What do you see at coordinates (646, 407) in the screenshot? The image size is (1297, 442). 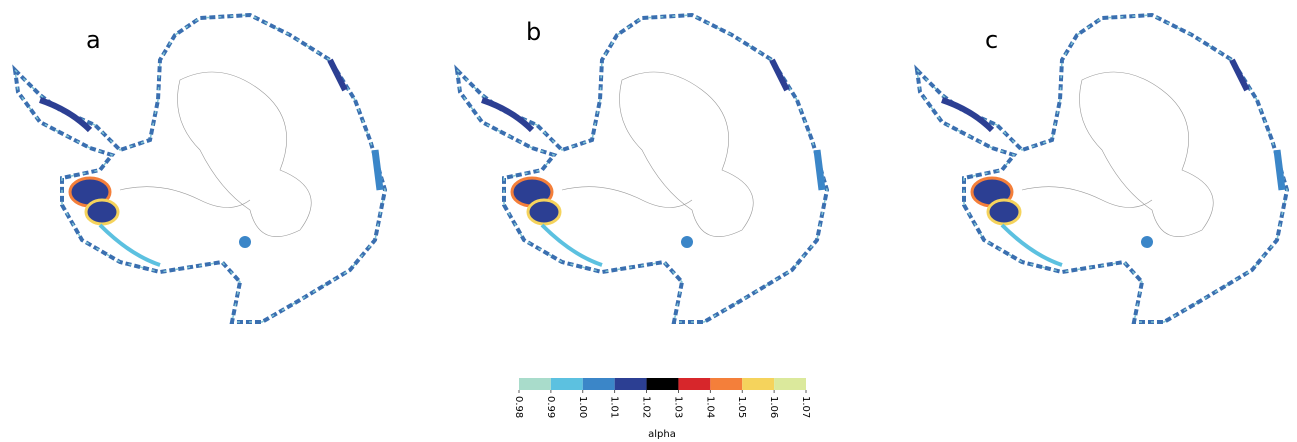 I see `tick-label: 1.02` at bounding box center [646, 407].